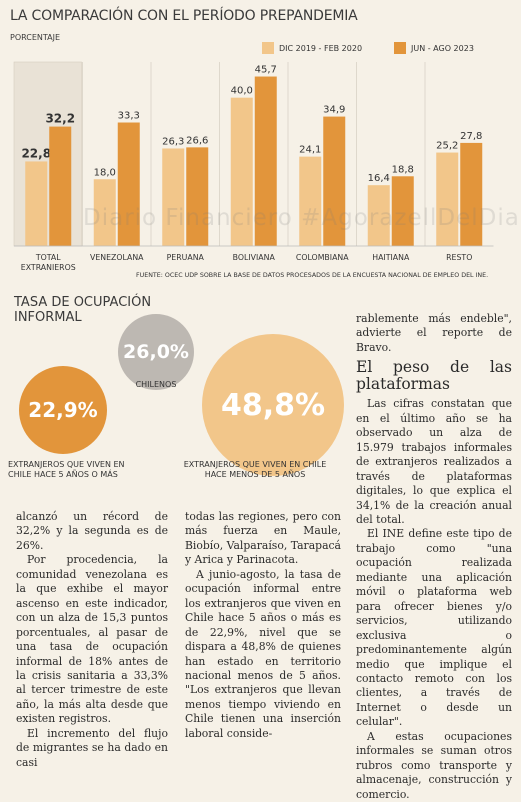  What do you see at coordinates (173, 141) in the screenshot?
I see `data-label: 26,3` at bounding box center [173, 141].